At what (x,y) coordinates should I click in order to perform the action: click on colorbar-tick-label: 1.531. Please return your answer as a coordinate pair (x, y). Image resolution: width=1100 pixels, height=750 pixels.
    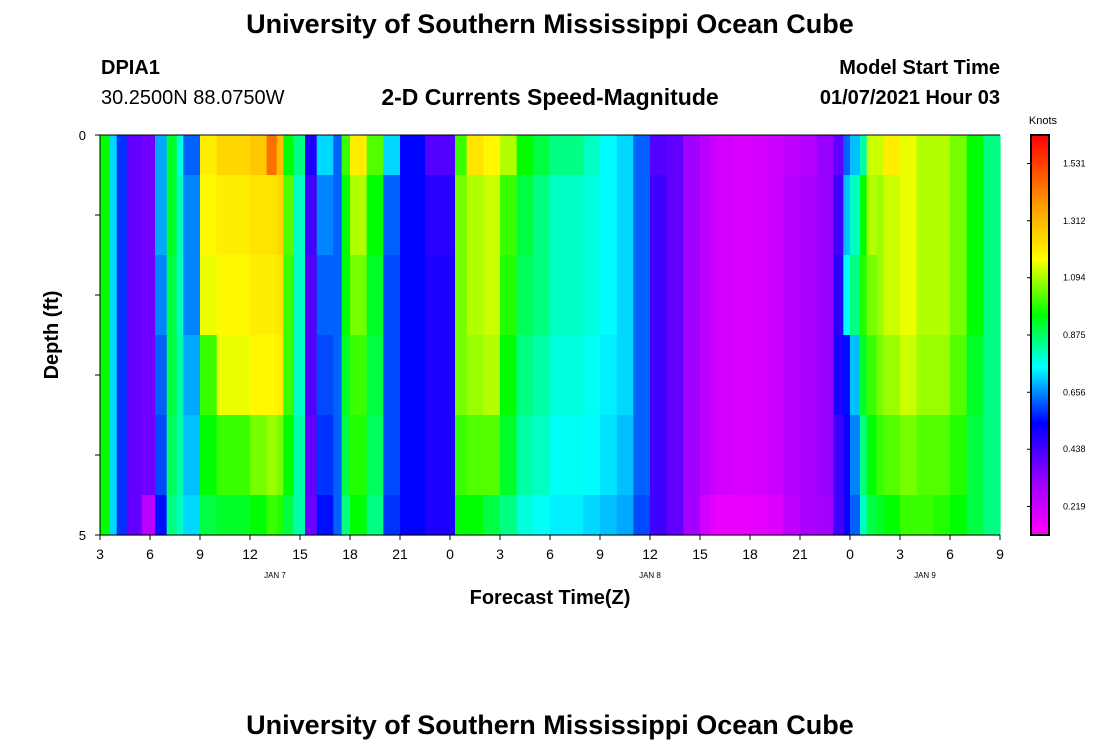
    Looking at the image, I should click on (1074, 163).